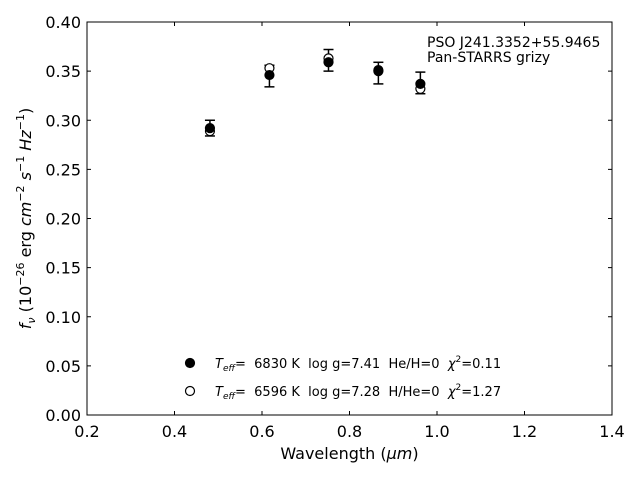  Describe the element at coordinates (349, 453) in the screenshot. I see `x-axis-label: Wavelength (μm)` at that location.